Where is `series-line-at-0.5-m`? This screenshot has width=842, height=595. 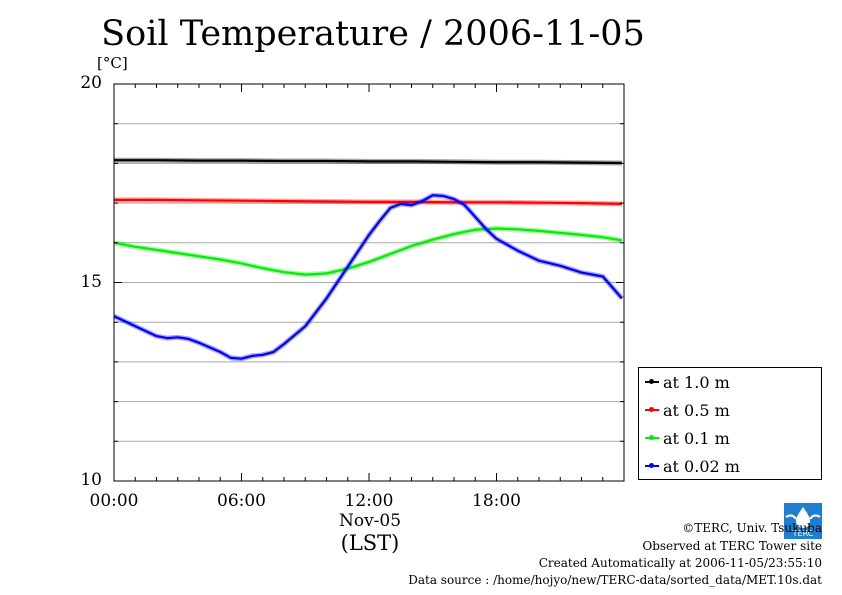 series-line-at-0.5-m is located at coordinates (368, 201).